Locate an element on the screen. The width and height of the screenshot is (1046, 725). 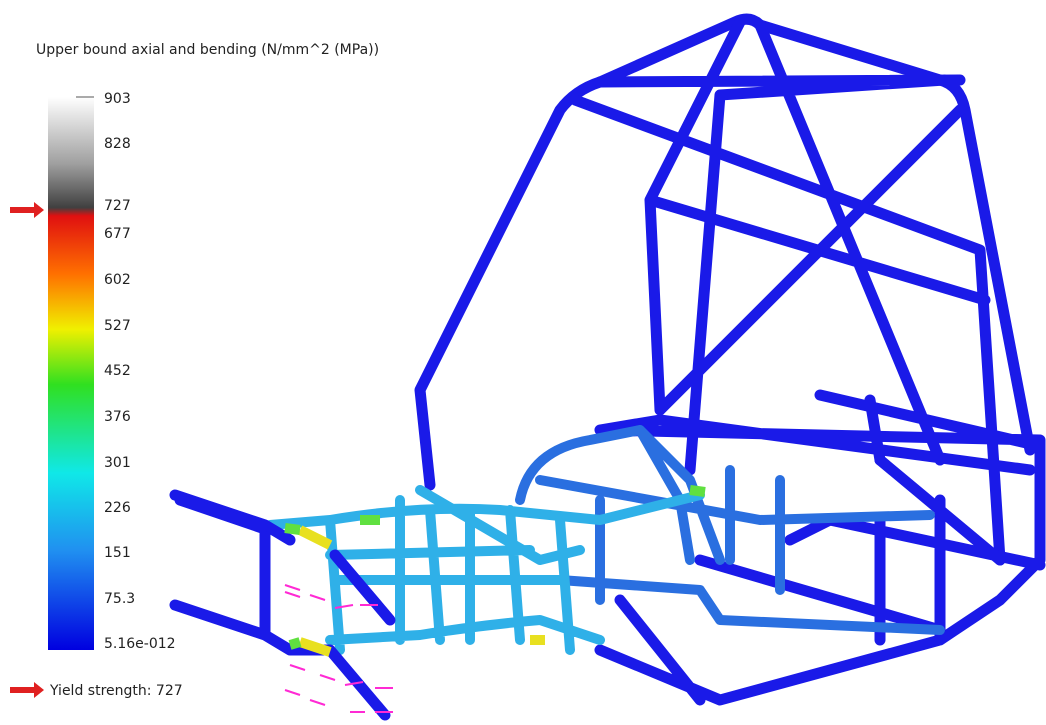
tick-label: 677 is located at coordinates (117, 234).